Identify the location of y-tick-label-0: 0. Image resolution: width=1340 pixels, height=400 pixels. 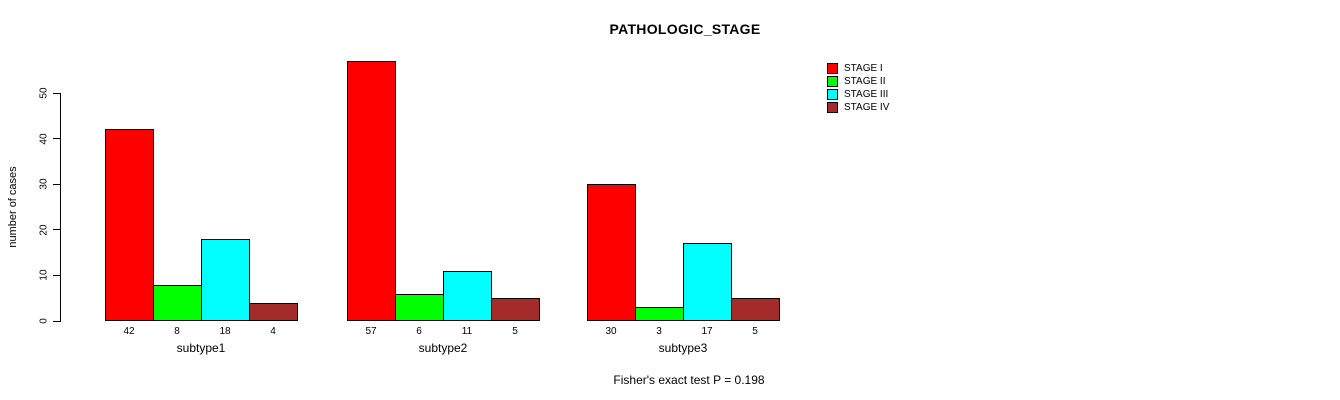
(44, 321).